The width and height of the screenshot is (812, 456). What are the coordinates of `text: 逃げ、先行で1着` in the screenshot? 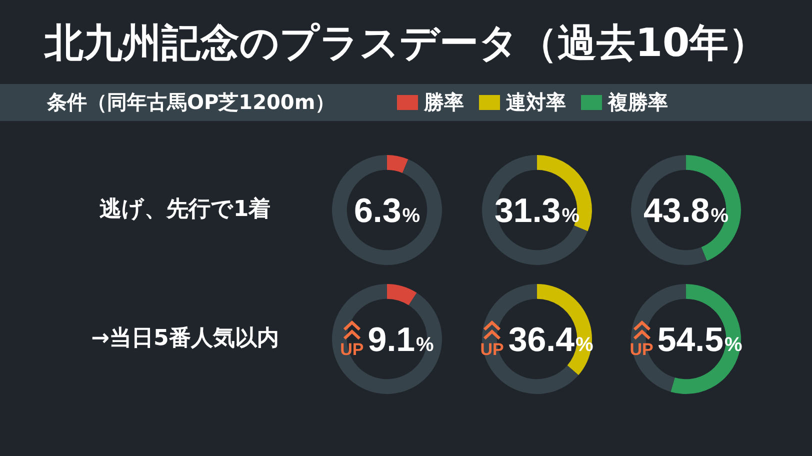 It's located at (185, 210).